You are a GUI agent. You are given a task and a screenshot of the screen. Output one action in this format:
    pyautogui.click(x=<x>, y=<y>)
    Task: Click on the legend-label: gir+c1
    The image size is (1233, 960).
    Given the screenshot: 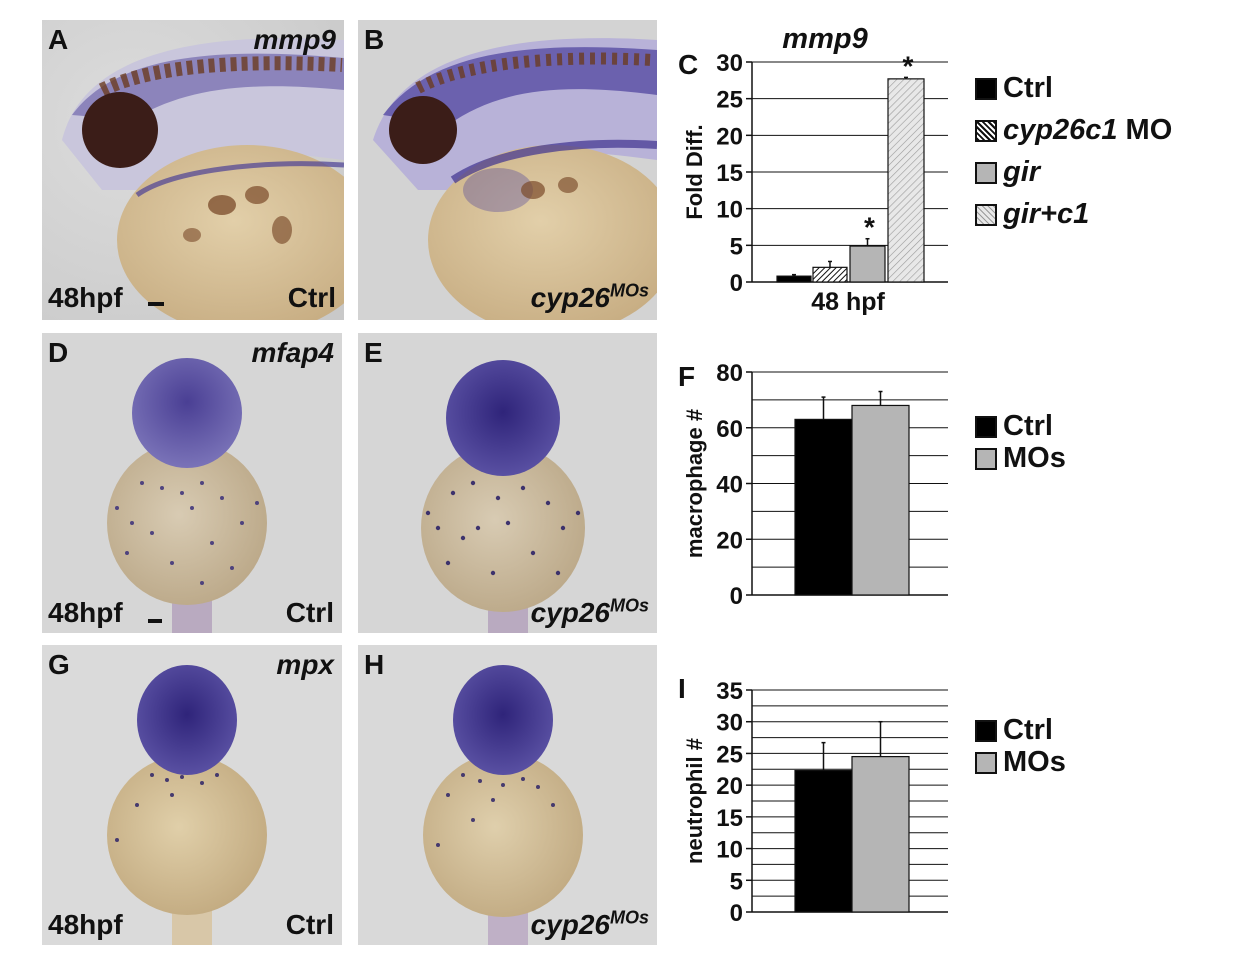 What is the action you would take?
    pyautogui.click(x=1046, y=214)
    